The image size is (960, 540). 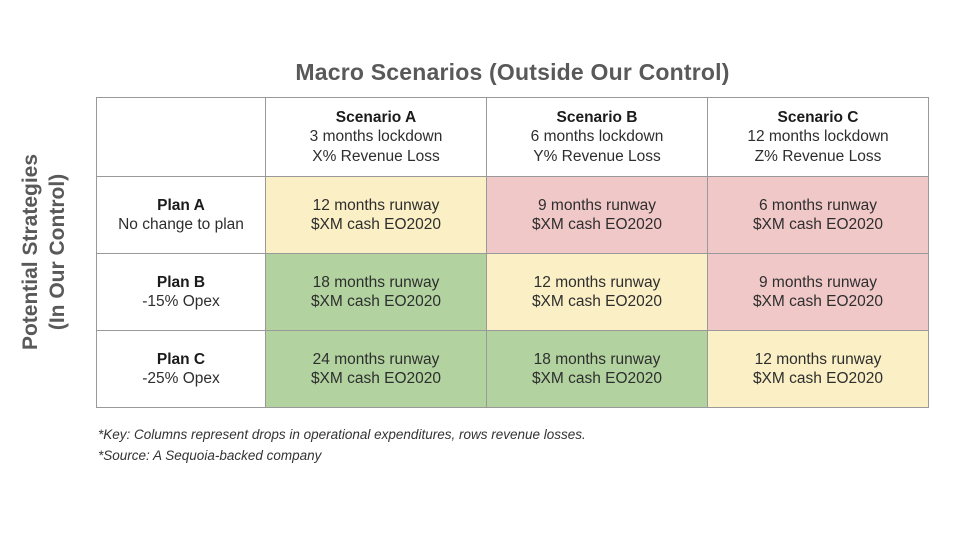 I want to click on cell-plan-b-scenario-c: 9 months runway $XM cash EO2020, so click(x=818, y=292).